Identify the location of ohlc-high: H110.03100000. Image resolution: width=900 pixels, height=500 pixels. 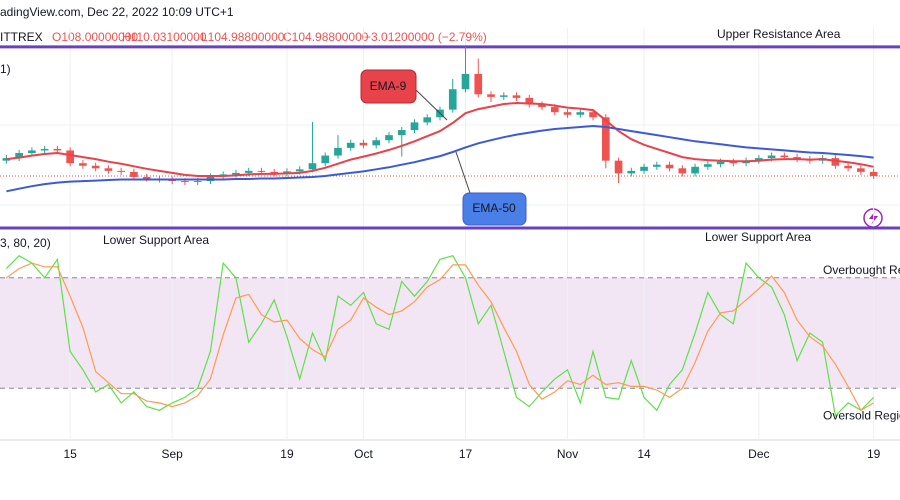
(164, 37).